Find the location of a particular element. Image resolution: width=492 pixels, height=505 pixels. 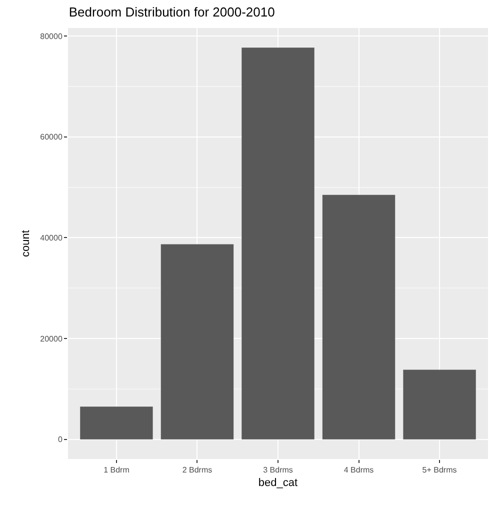

x-tick-label: 4 Bdrms is located at coordinates (359, 470).